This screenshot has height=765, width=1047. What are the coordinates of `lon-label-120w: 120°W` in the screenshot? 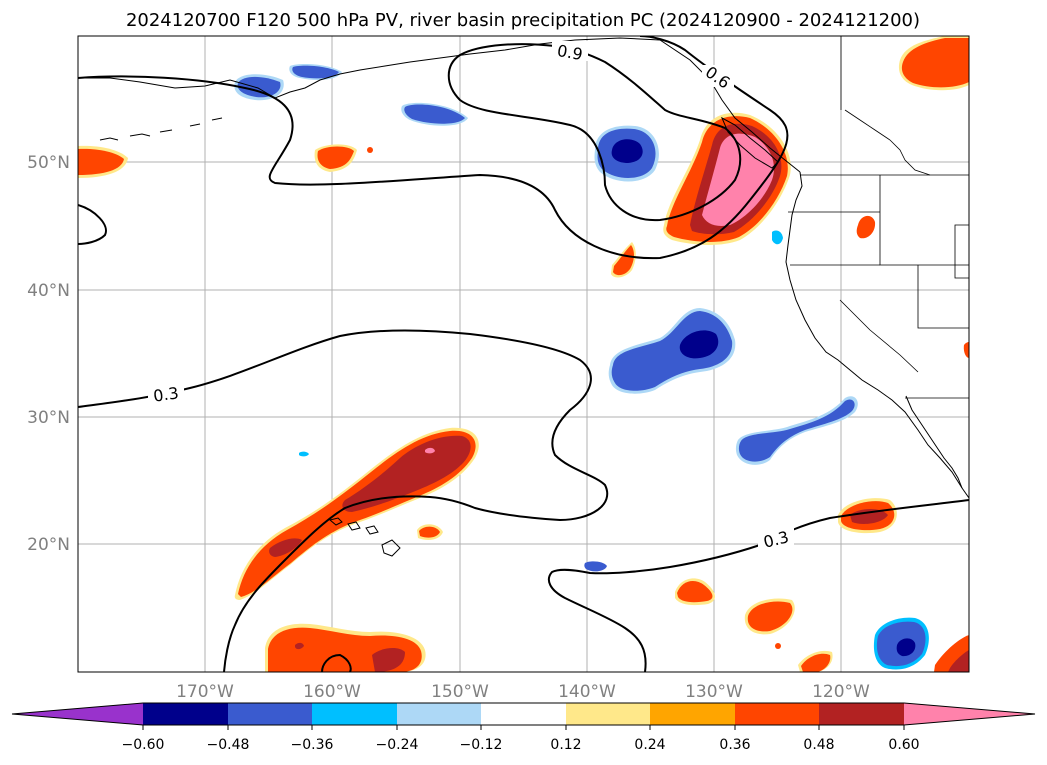 It's located at (841, 692).